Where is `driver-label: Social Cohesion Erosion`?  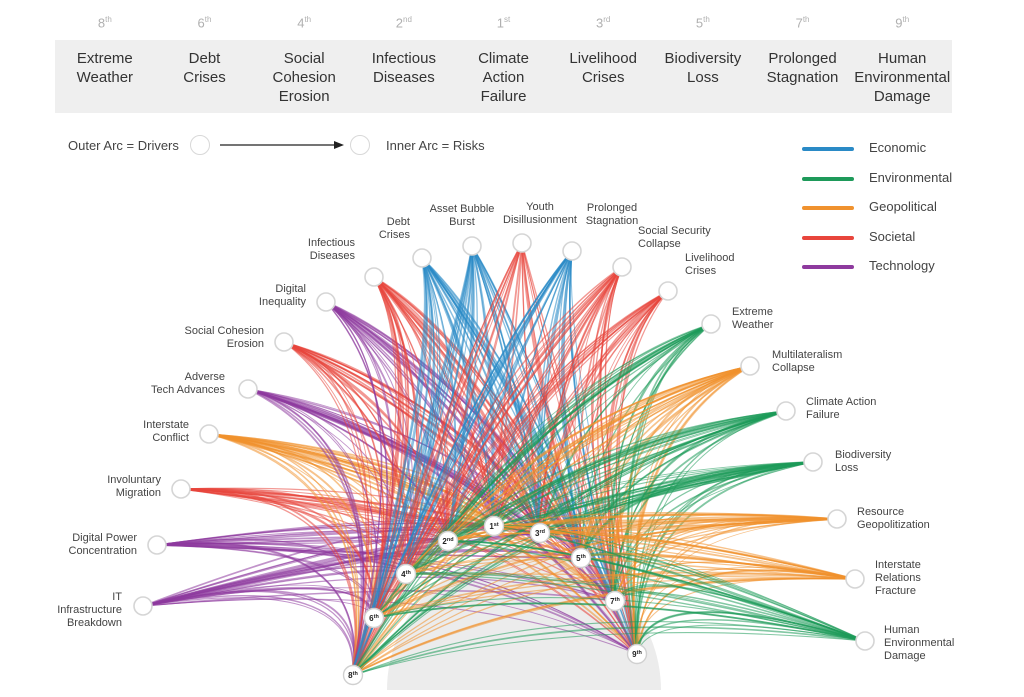
driver-label: Social Cohesion Erosion is located at coordinates (225, 337).